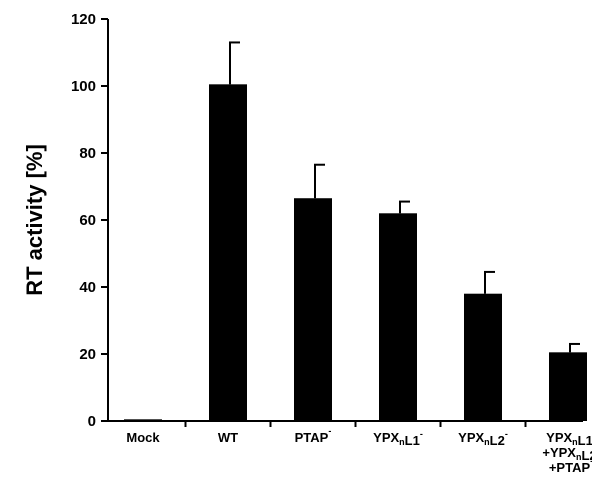  What do you see at coordinates (313, 435) in the screenshot?
I see `x-category-label: PTAP-` at bounding box center [313, 435].